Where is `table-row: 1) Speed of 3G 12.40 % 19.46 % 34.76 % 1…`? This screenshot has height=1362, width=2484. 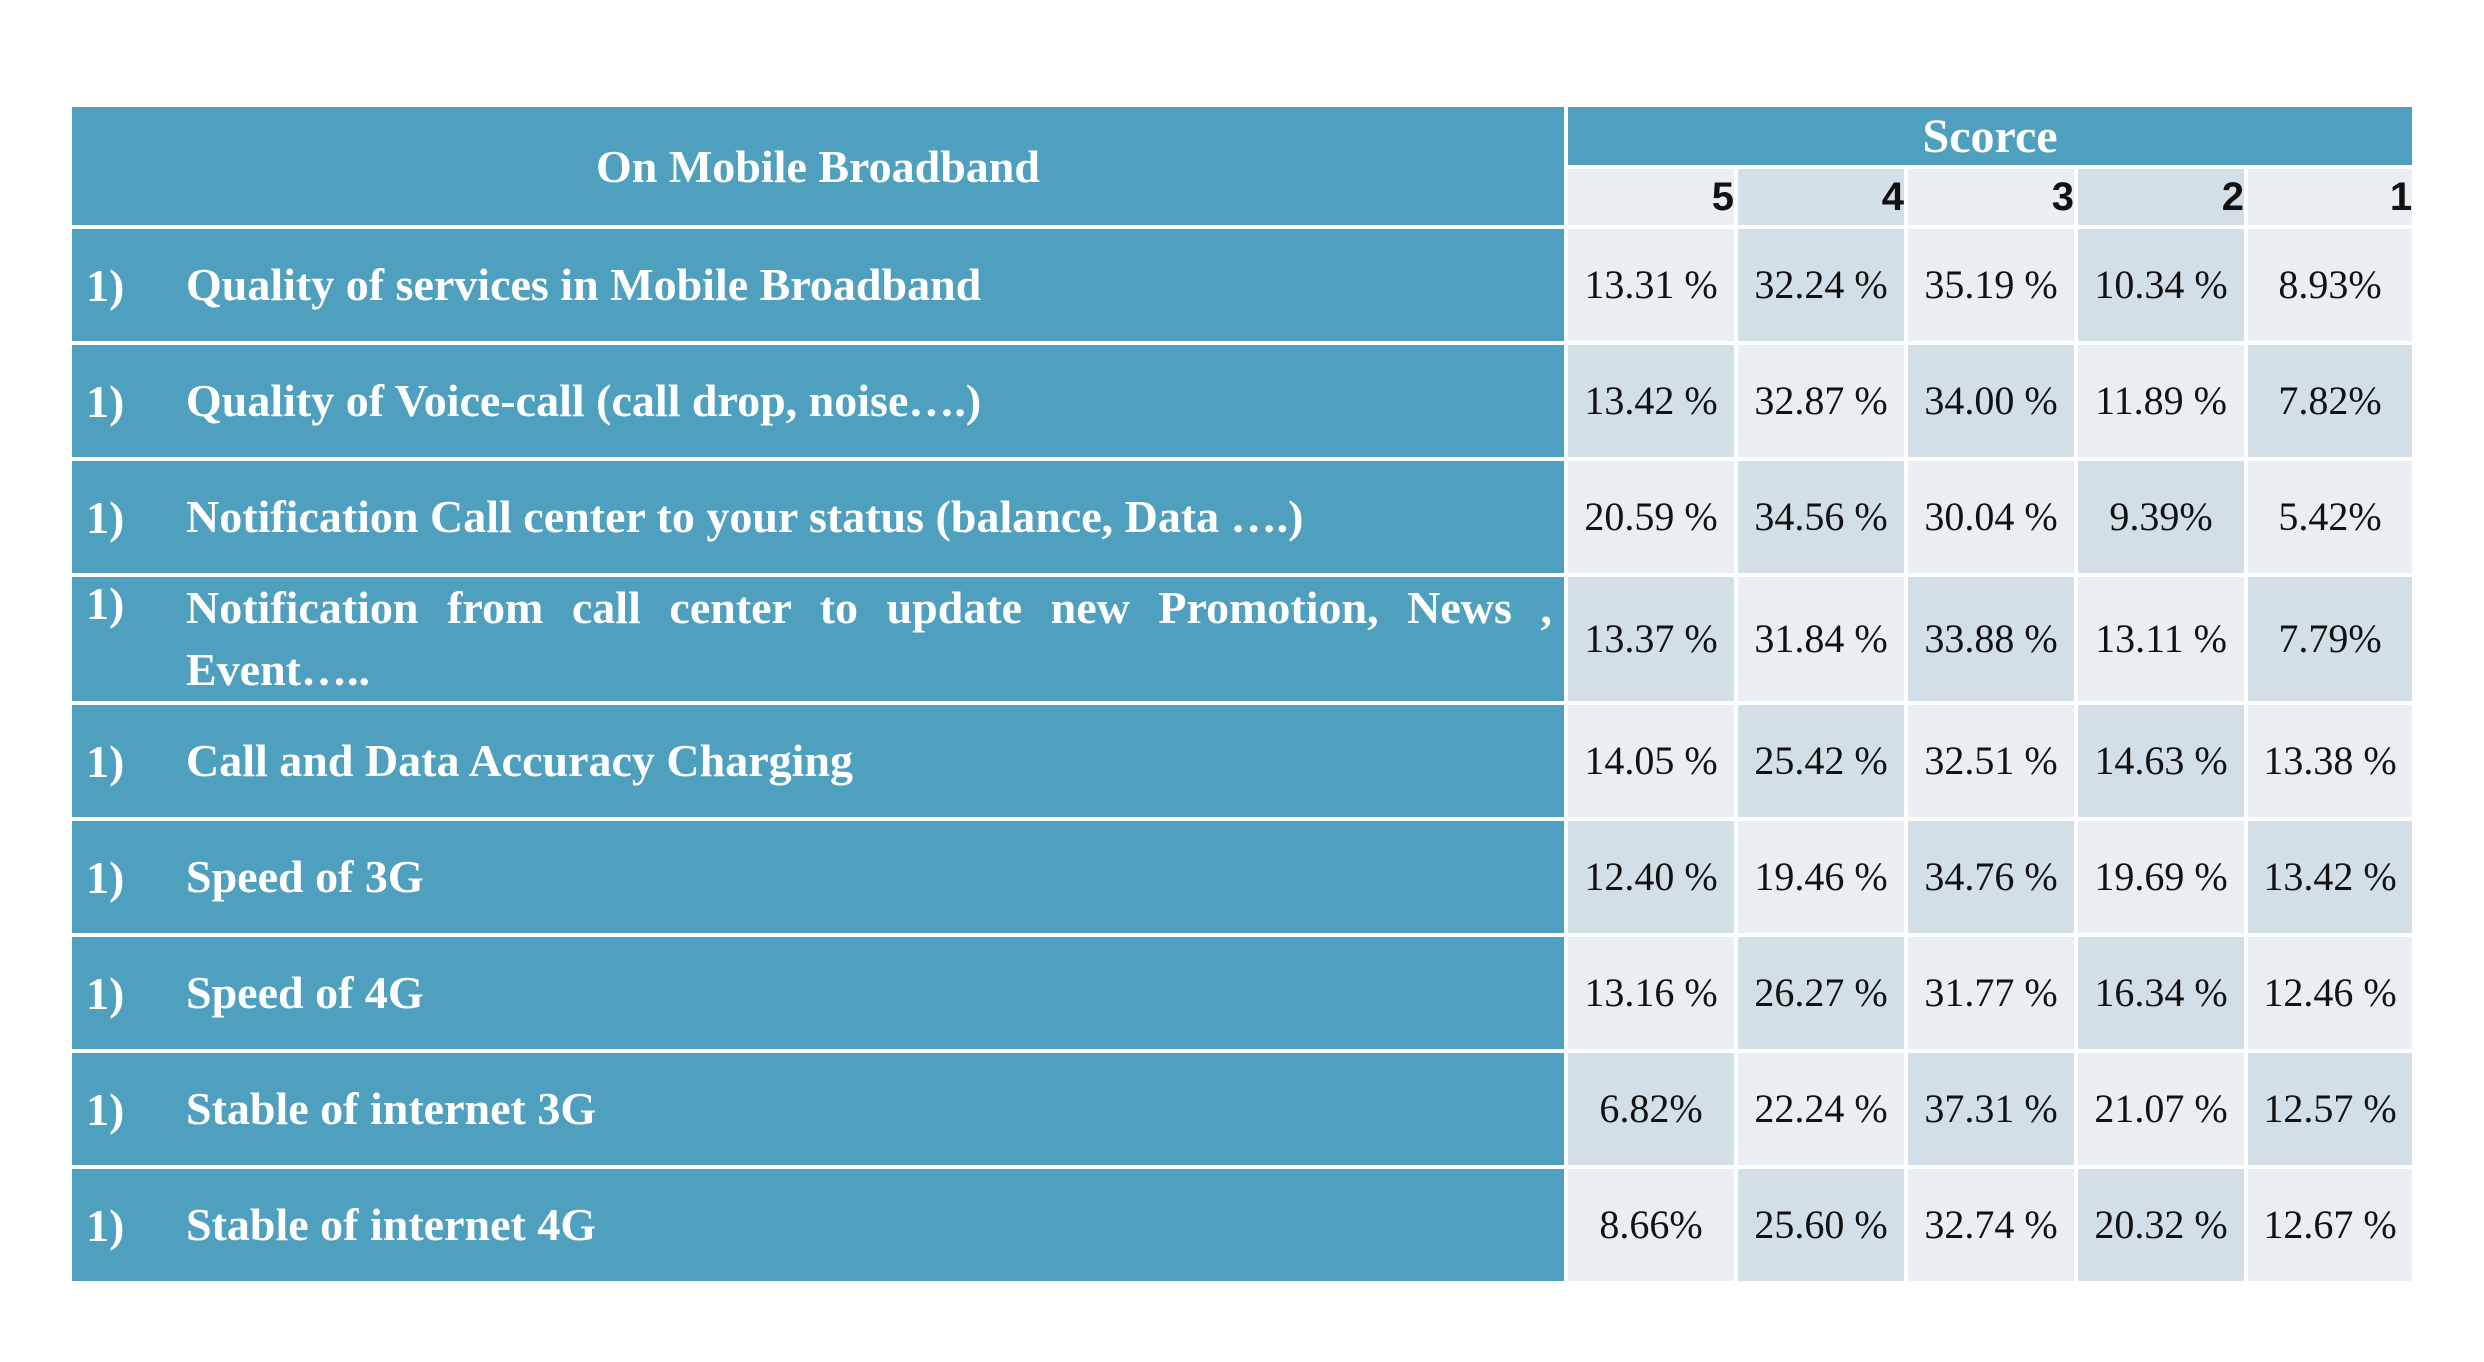
table-row: 1) Speed of 3G 12.40 % 19.46 % 34.76 % 1… is located at coordinates (1242, 877).